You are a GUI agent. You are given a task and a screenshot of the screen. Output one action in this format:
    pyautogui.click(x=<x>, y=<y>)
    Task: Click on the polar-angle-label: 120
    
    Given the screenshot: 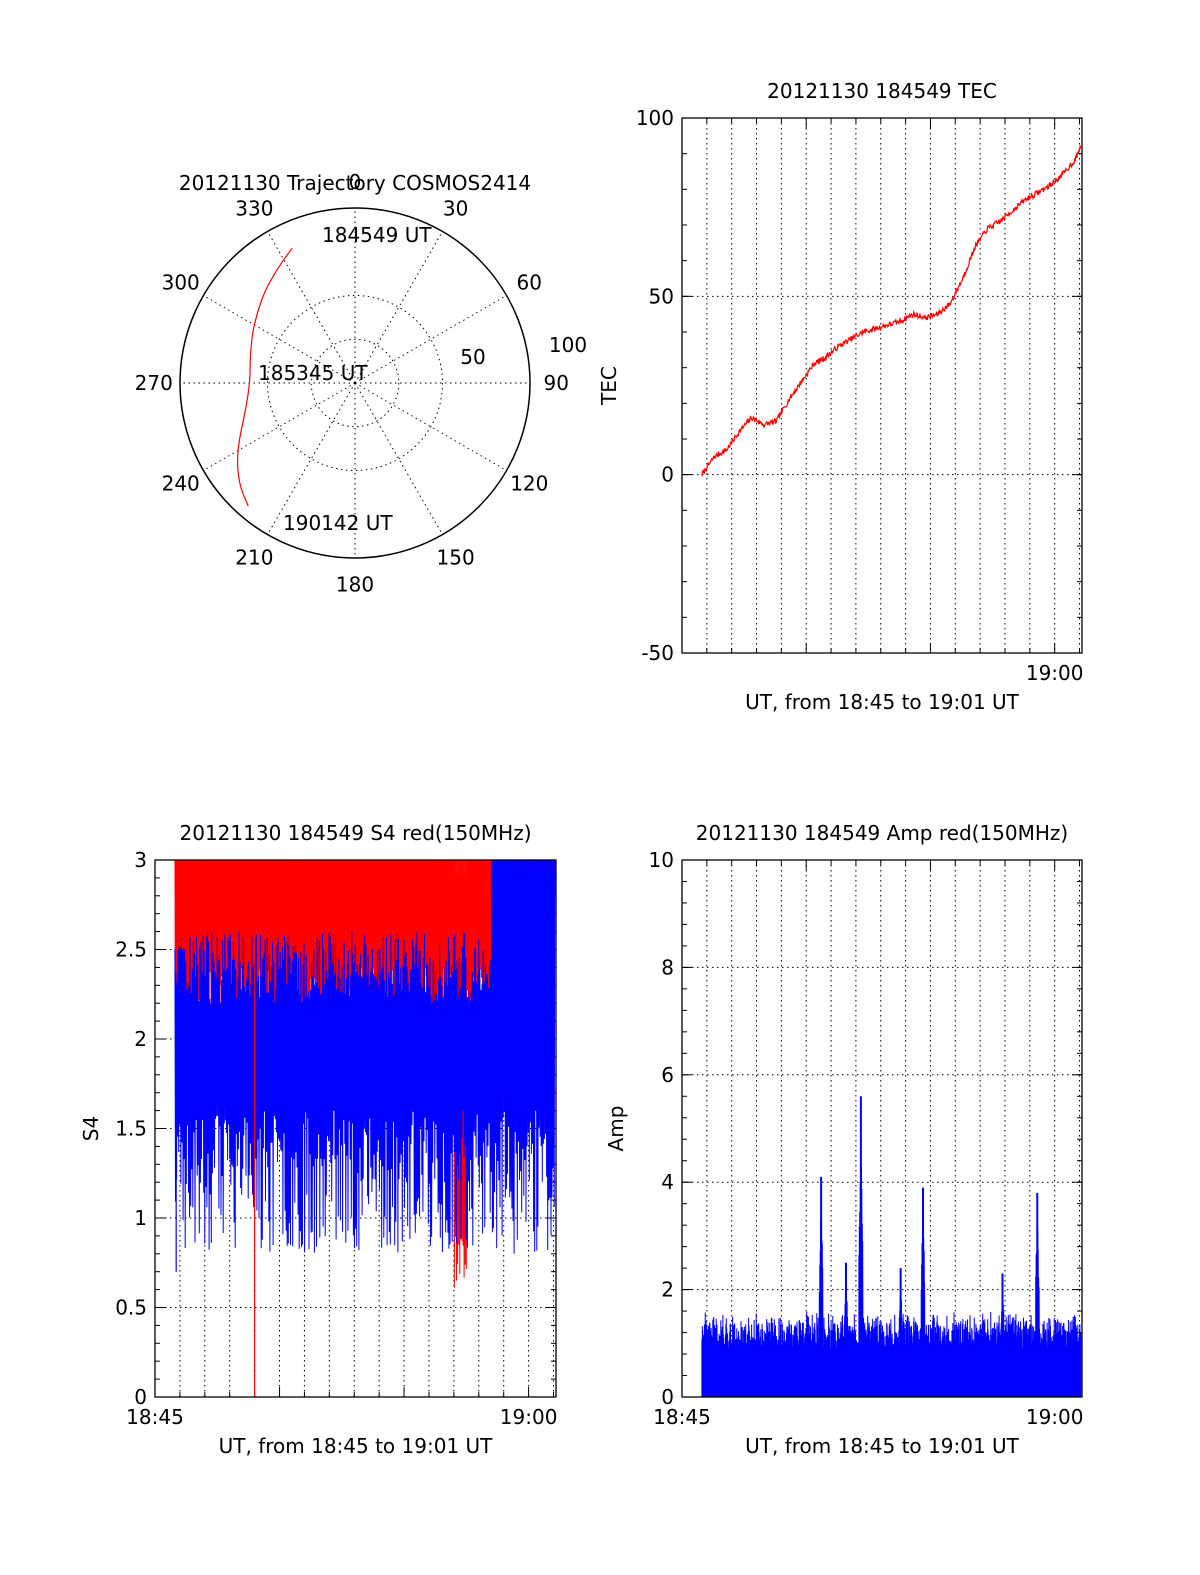 What is the action you would take?
    pyautogui.click(x=529, y=484)
    